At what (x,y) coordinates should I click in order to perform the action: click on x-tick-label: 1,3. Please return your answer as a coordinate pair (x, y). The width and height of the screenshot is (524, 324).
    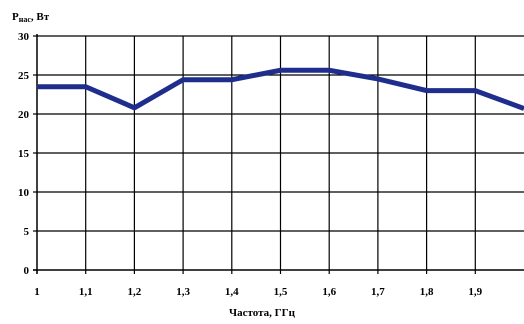
    Looking at the image, I should click on (183, 292).